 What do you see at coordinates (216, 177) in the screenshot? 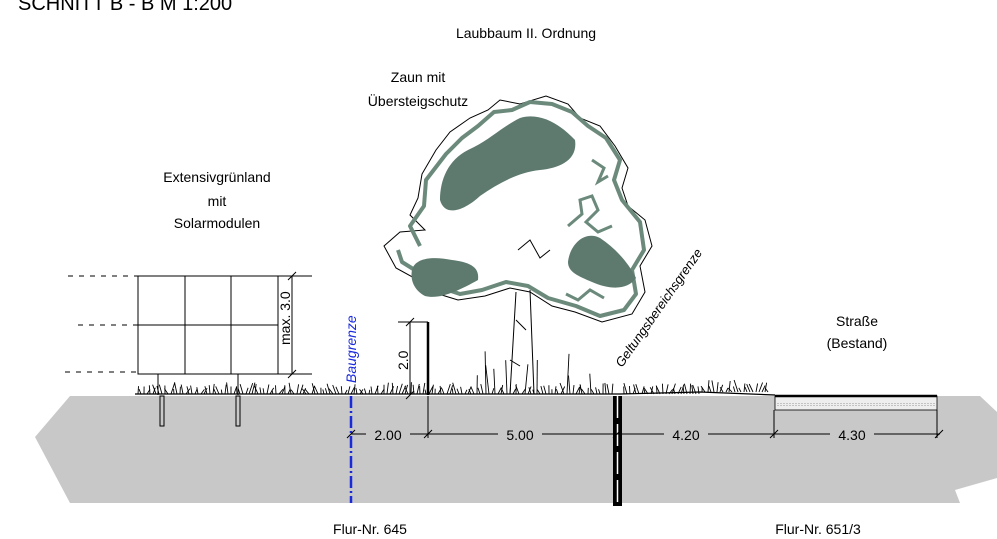
I see `grassland-label-line1: Extensivgrünland` at bounding box center [216, 177].